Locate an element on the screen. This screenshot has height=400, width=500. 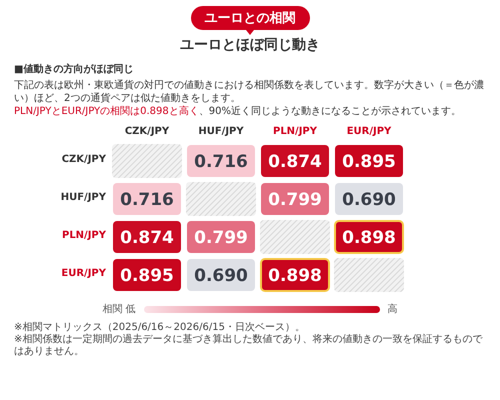
x-tick-label: HUF/JPY is located at coordinates (221, 131).